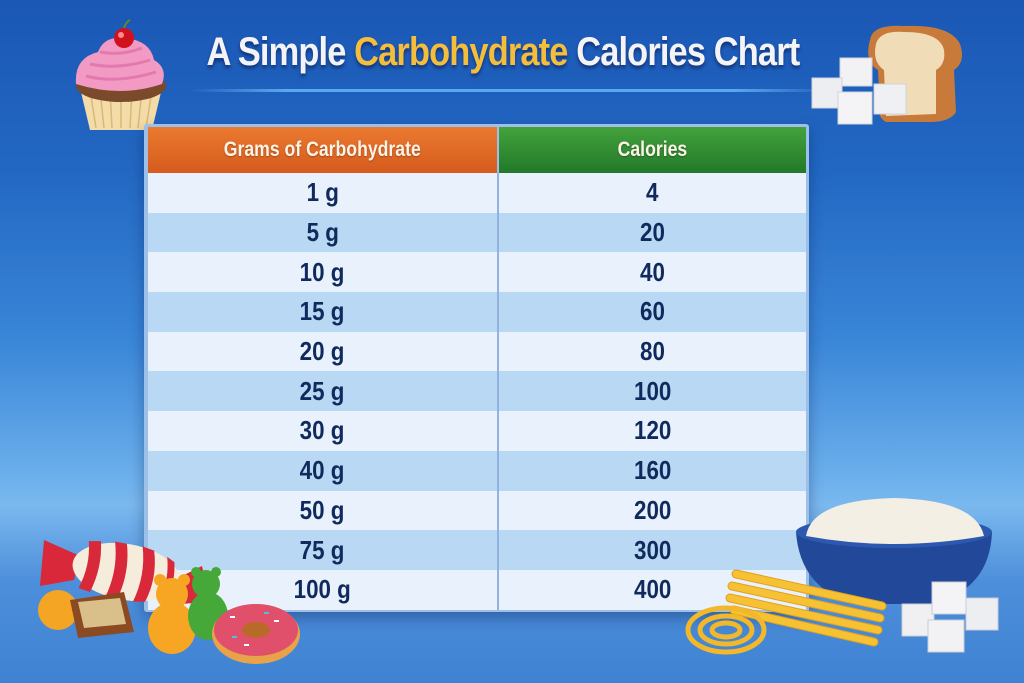 Image resolution: width=1024 pixels, height=683 pixels. I want to click on grams-cell: 25 g, so click(322, 390).